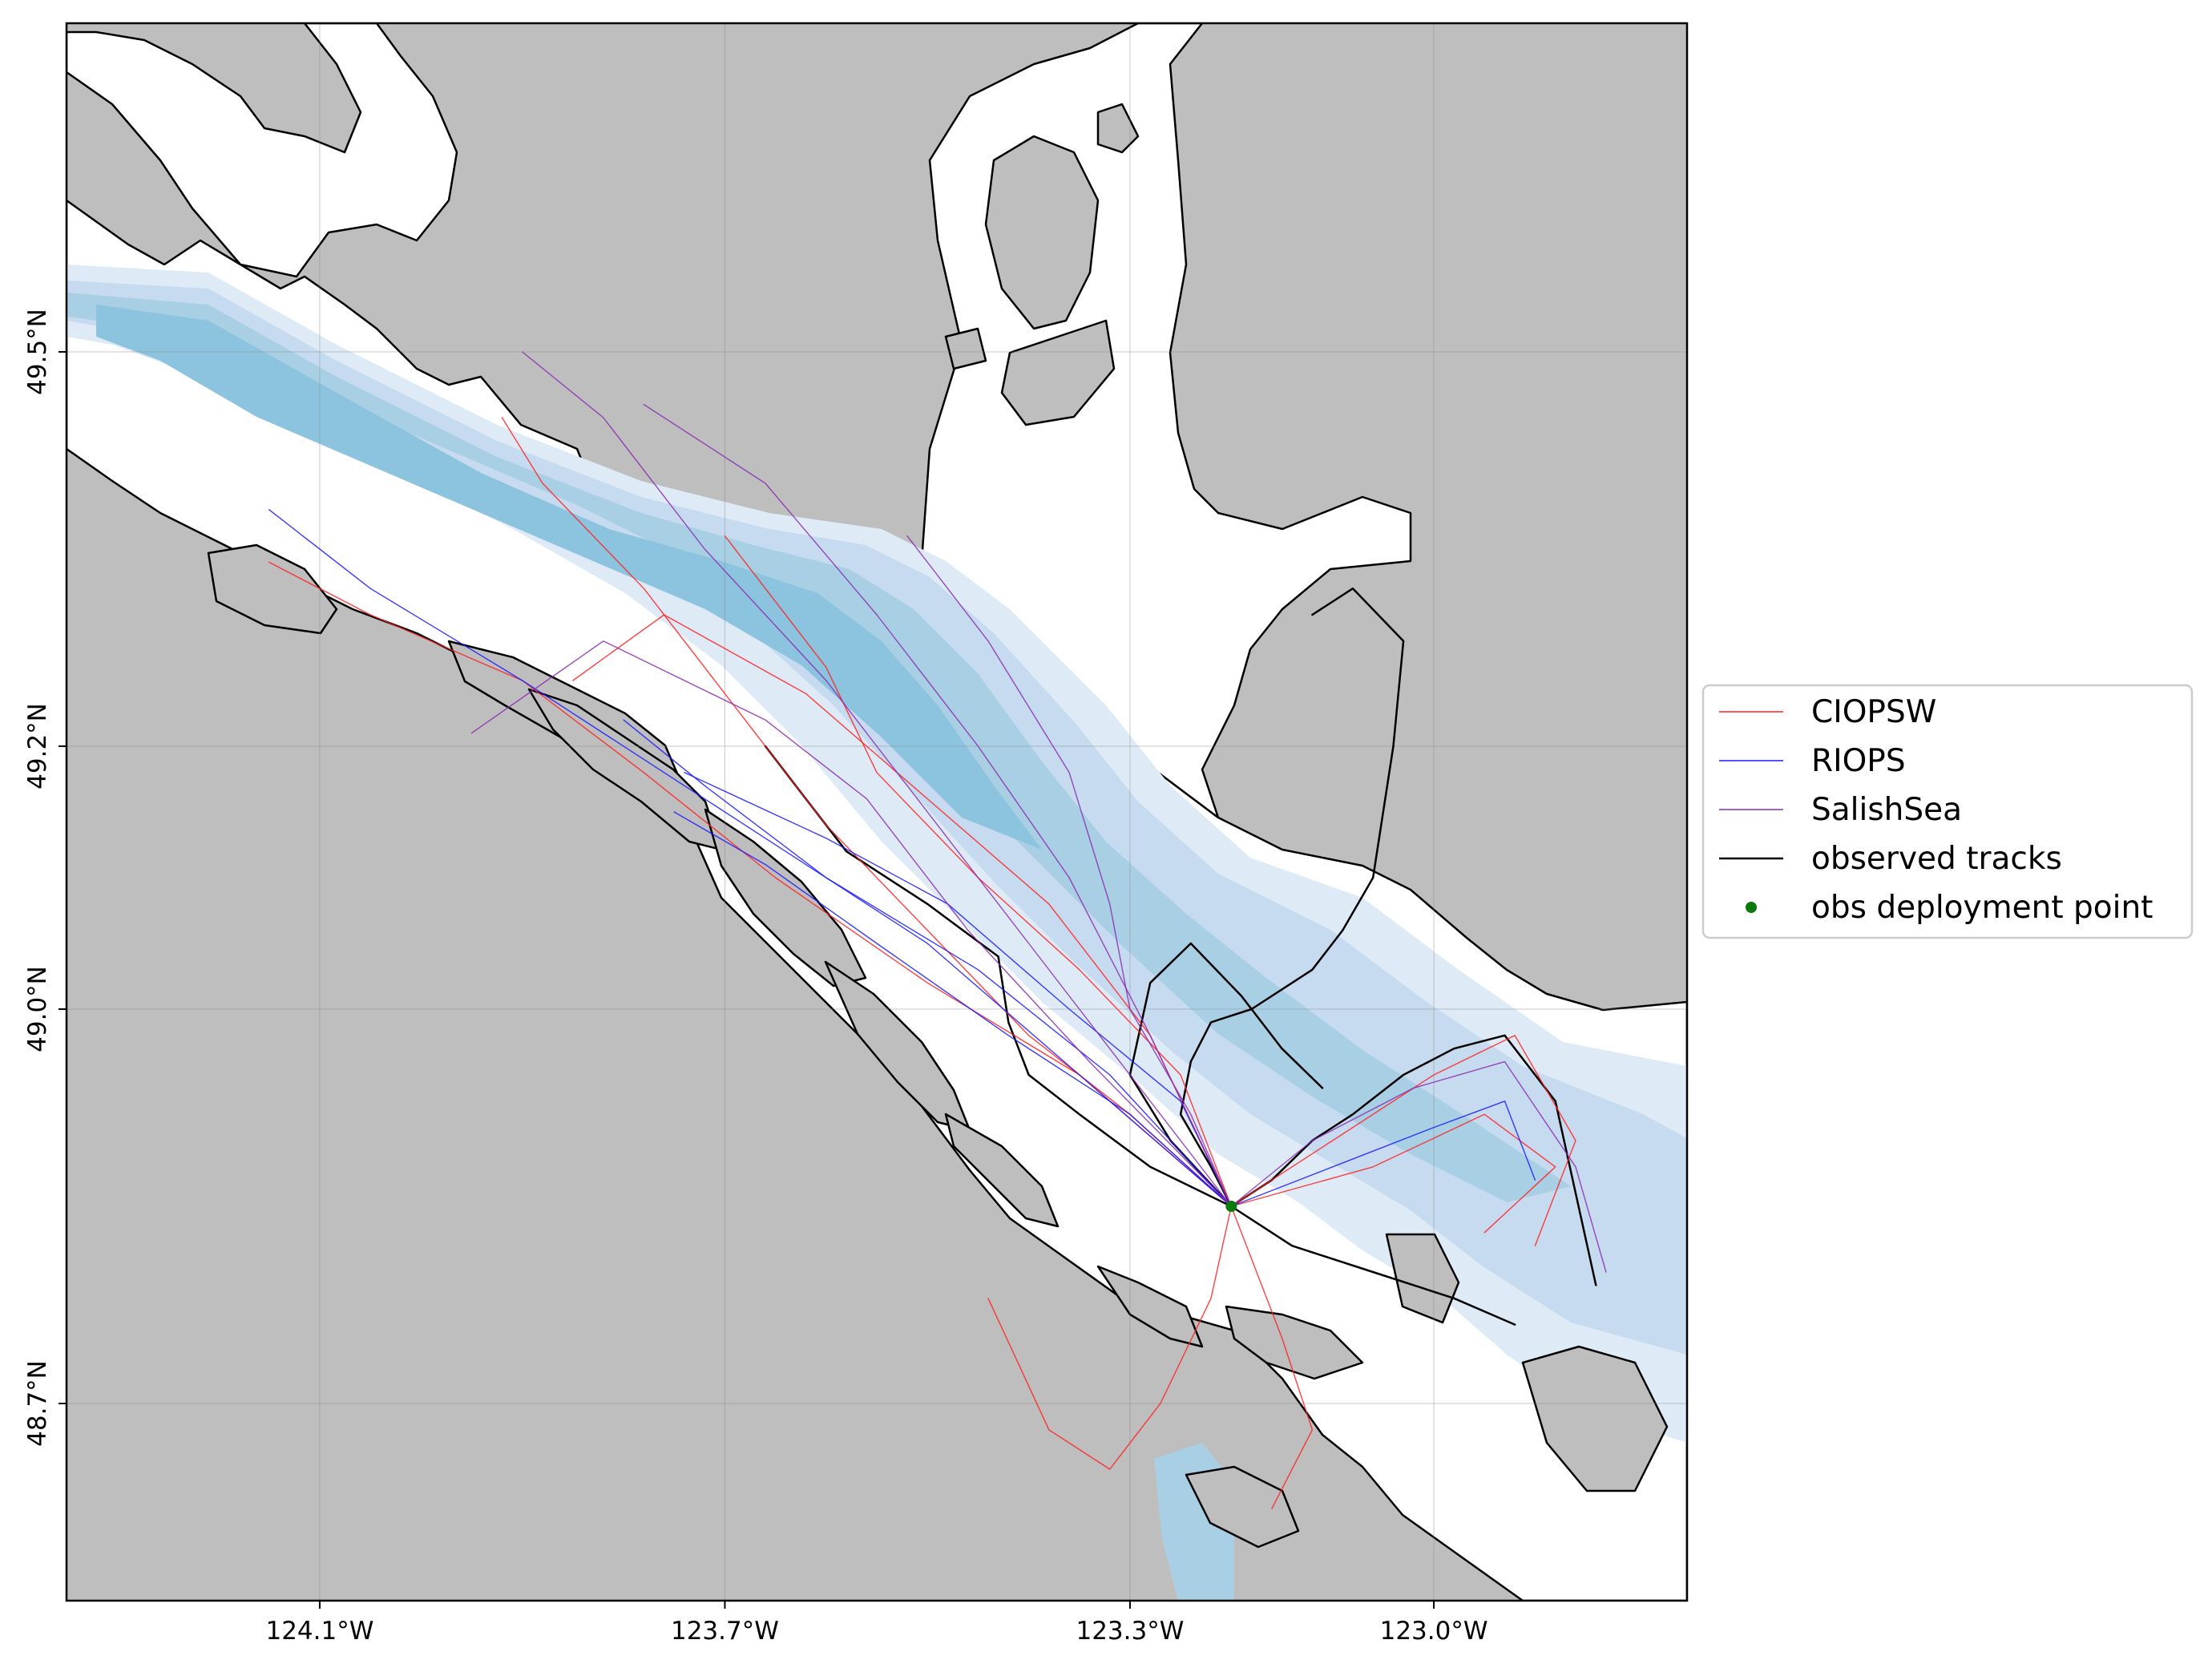 This screenshot has width=2212, height=1668. I want to click on y-axis-ticks: 49.5°N 49.2°N 49.0°N 48.7°N, so click(45, 878).